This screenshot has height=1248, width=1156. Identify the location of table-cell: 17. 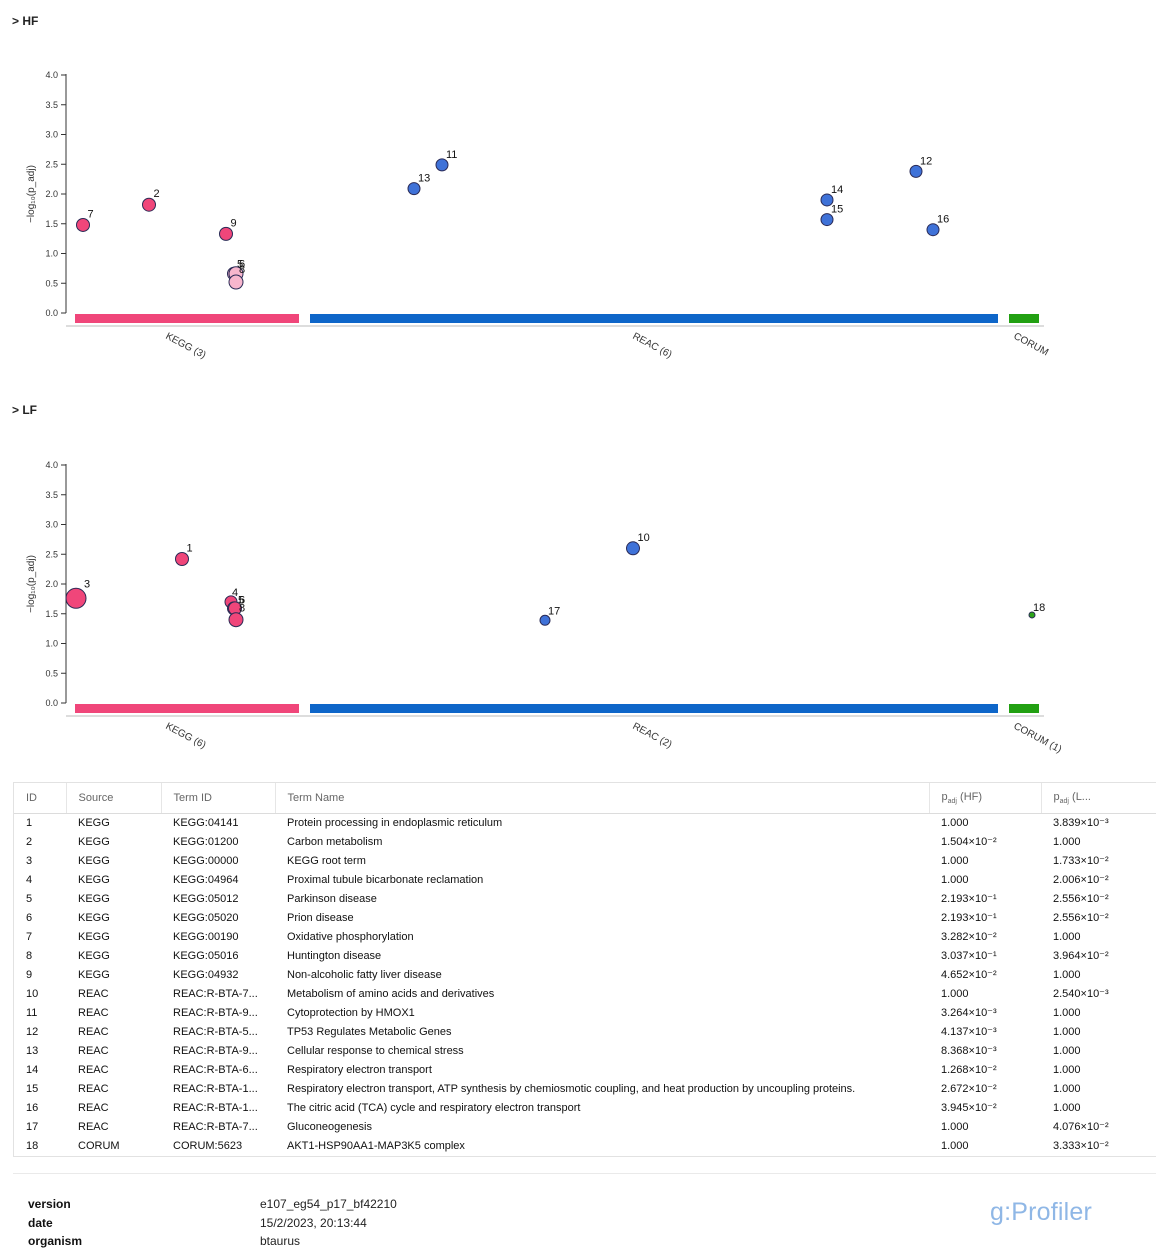
(32, 1127).